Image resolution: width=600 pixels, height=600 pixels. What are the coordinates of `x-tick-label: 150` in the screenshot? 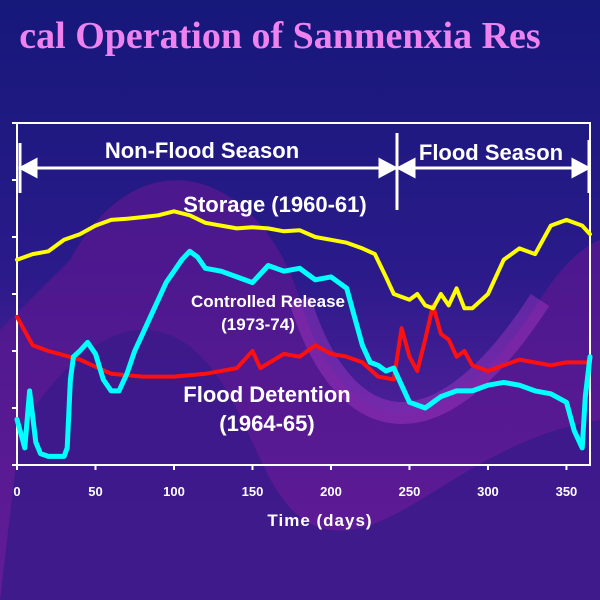 It's located at (253, 491).